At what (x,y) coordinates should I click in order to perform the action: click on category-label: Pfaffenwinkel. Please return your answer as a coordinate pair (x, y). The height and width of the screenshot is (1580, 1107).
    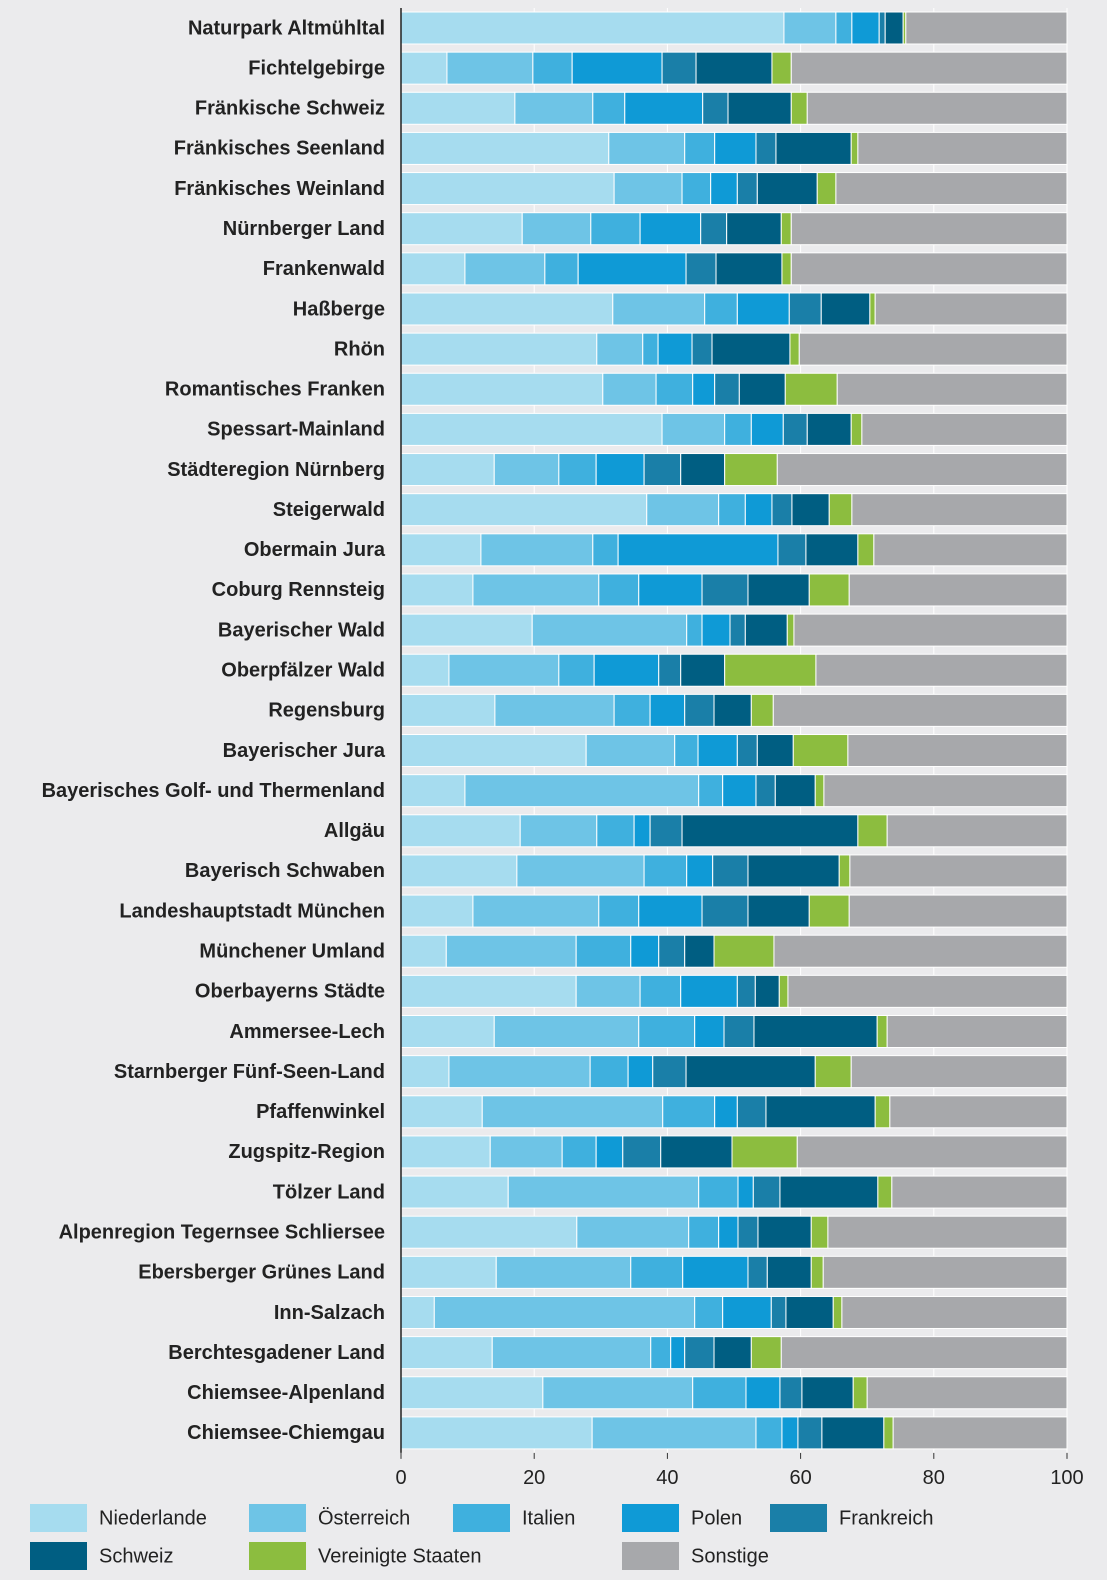
    Looking at the image, I should click on (320, 1112).